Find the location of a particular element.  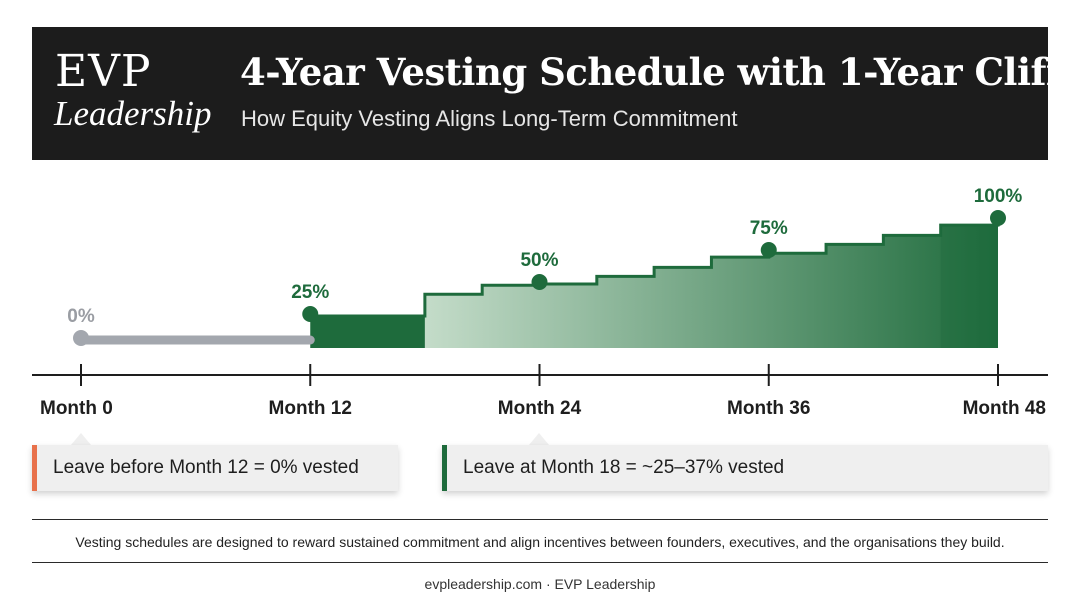

x-tick-label-36: Month 36 is located at coordinates (768, 408).